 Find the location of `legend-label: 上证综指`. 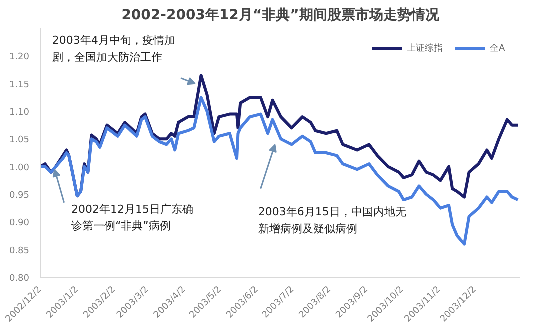

legend-label: 上证综指 is located at coordinates (425, 48).